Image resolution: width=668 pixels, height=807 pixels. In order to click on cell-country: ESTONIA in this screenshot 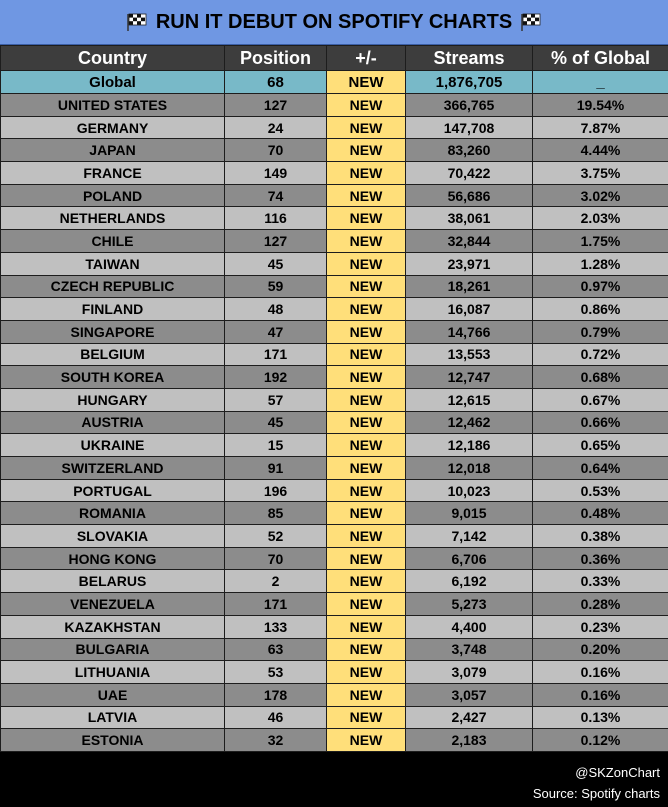, I will do `click(112, 740)`.